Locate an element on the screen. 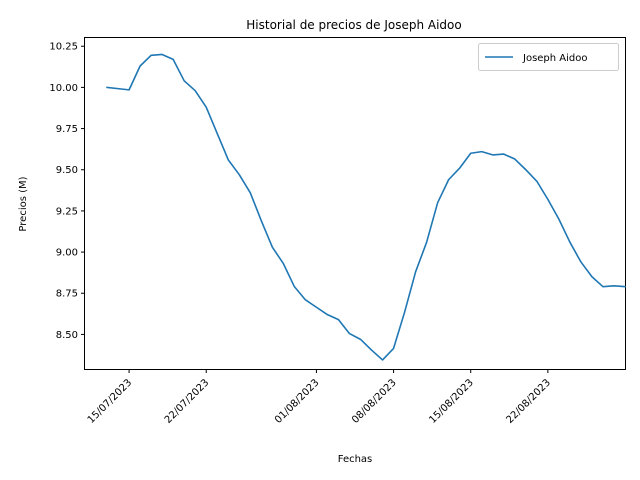 The width and height of the screenshot is (640, 480). legend-label: Joseph Aidoo is located at coordinates (555, 58).